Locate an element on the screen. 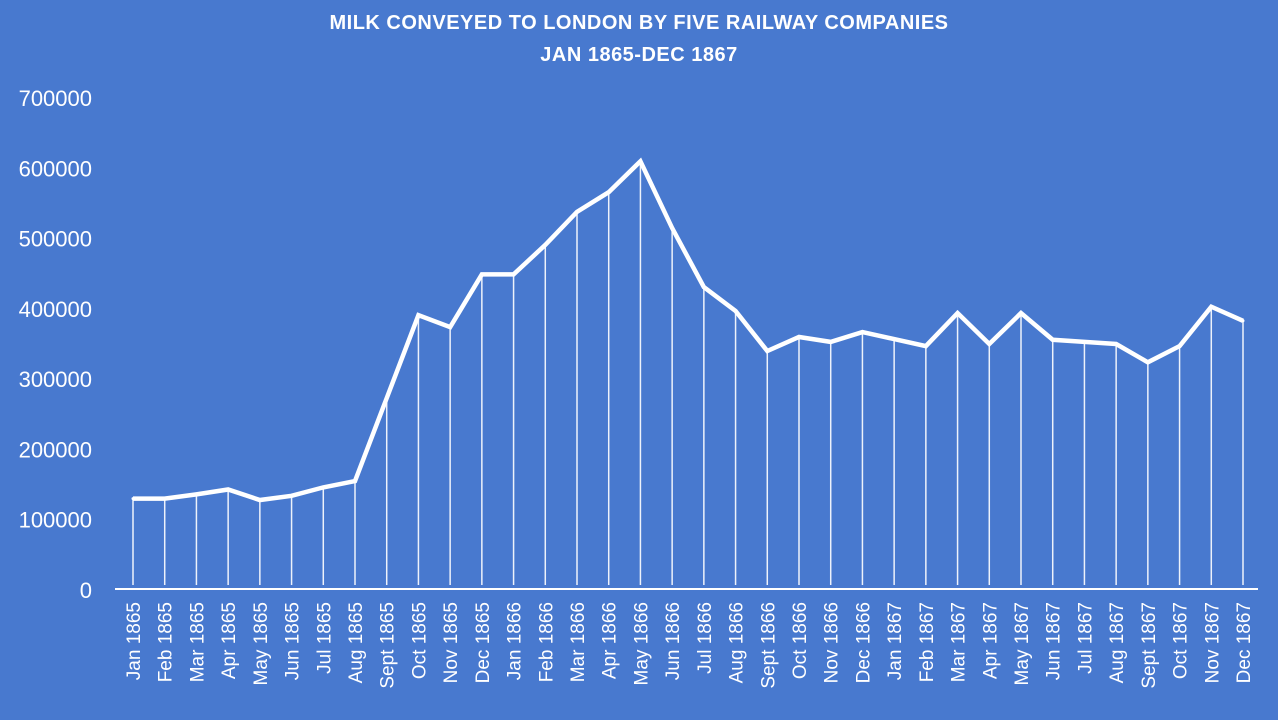 Image resolution: width=1278 pixels, height=720 pixels. x-tick-label: Dec 1867 is located at coordinates (1244, 642).